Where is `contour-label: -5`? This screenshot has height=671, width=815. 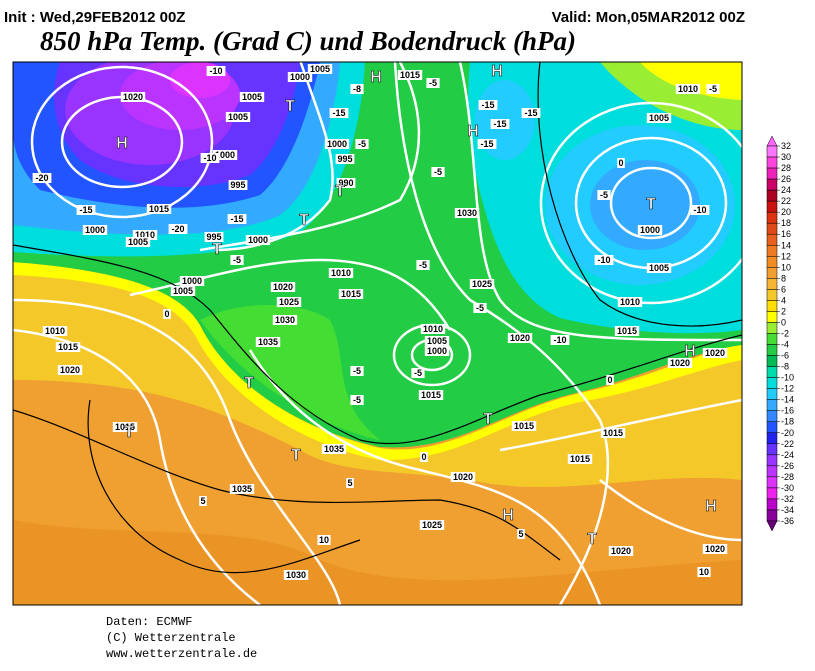
contour-label: -5 is located at coordinates (357, 371).